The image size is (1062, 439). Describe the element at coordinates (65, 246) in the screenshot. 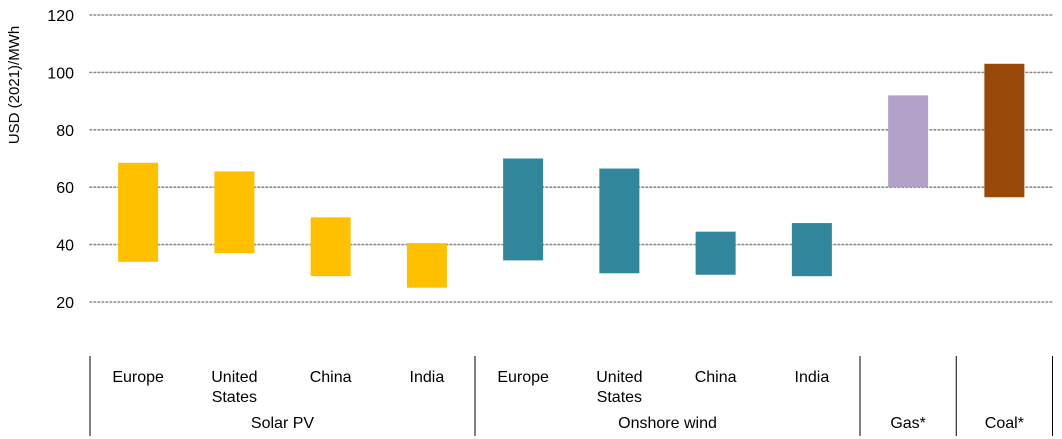

I see `y-tick-label: 40` at that location.